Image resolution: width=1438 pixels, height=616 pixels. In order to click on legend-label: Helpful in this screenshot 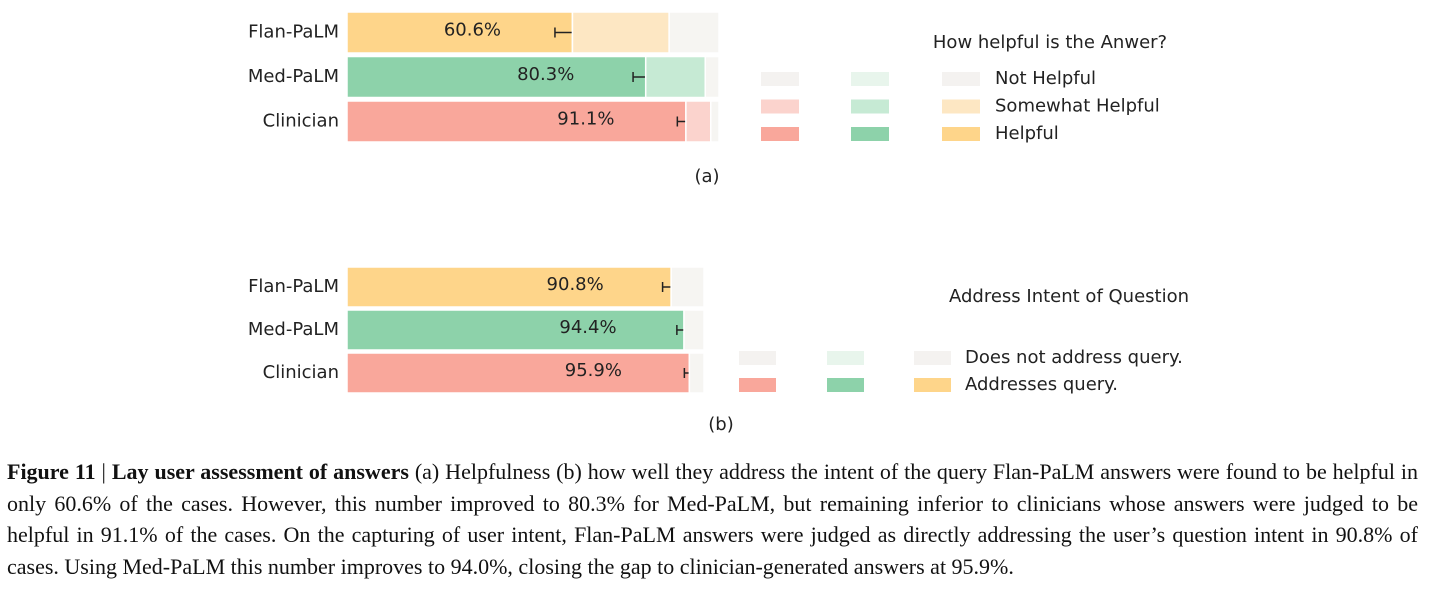, I will do `click(1027, 133)`.